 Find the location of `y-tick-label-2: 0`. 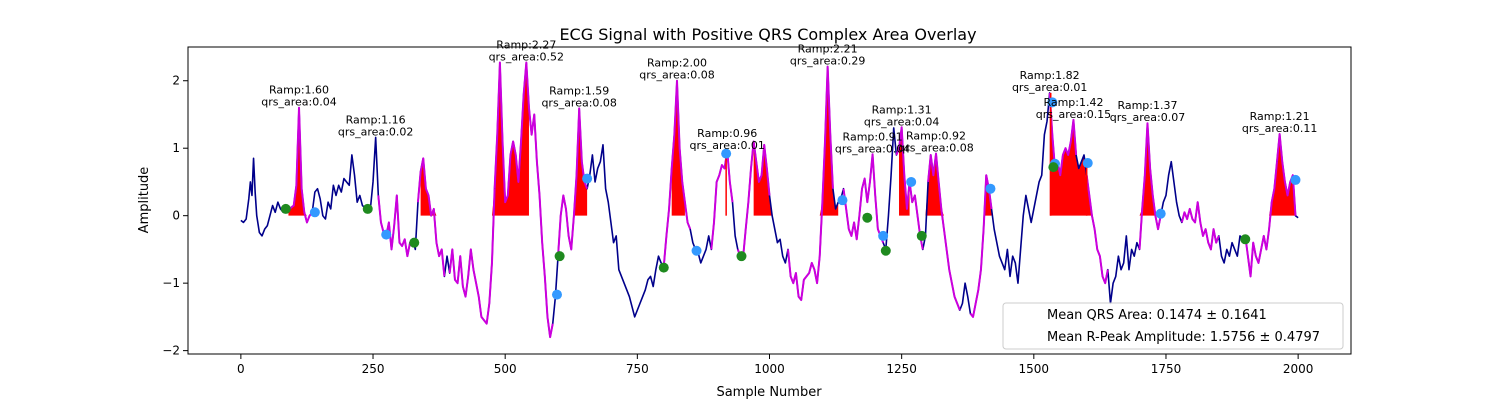

y-tick-label-2: 0 is located at coordinates (176, 216).